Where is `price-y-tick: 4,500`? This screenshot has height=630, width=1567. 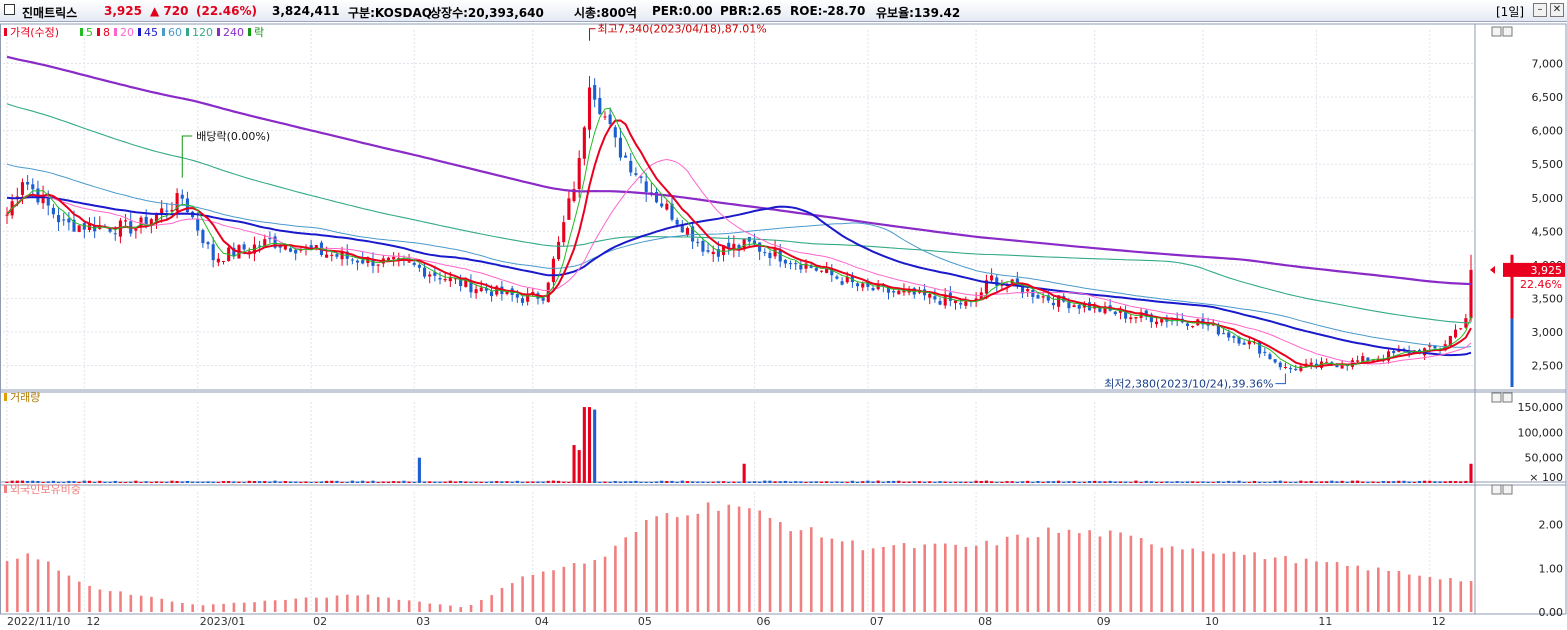
price-y-tick: 4,500 is located at coordinates (1548, 231).